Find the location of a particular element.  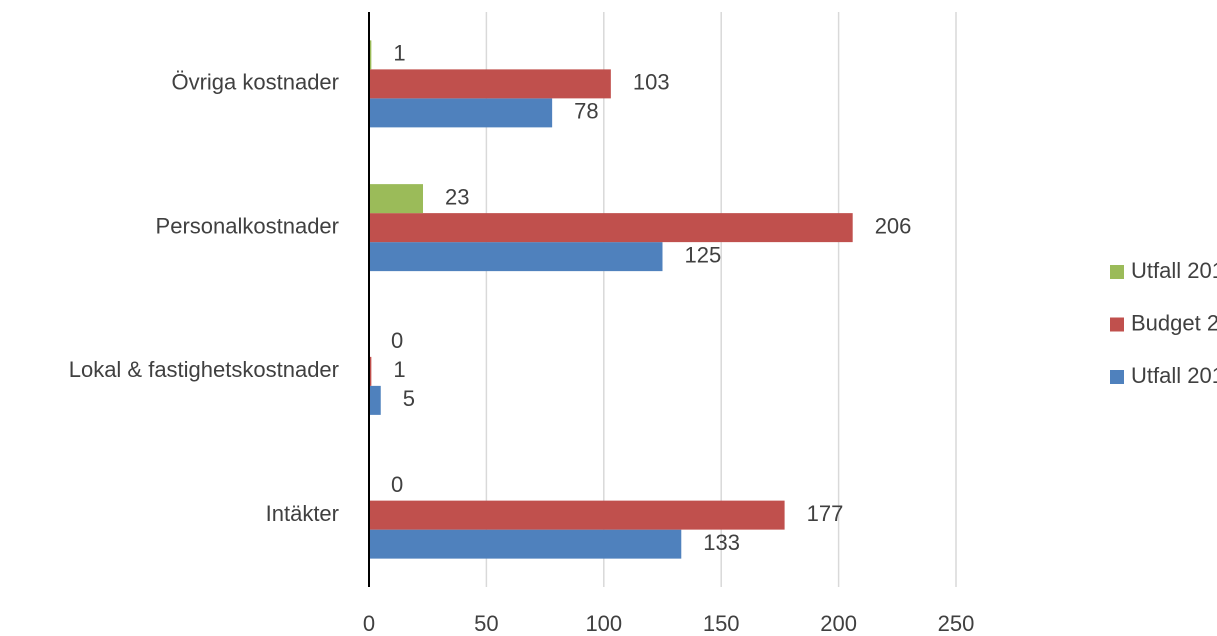

data-label: 5 is located at coordinates (409, 398).